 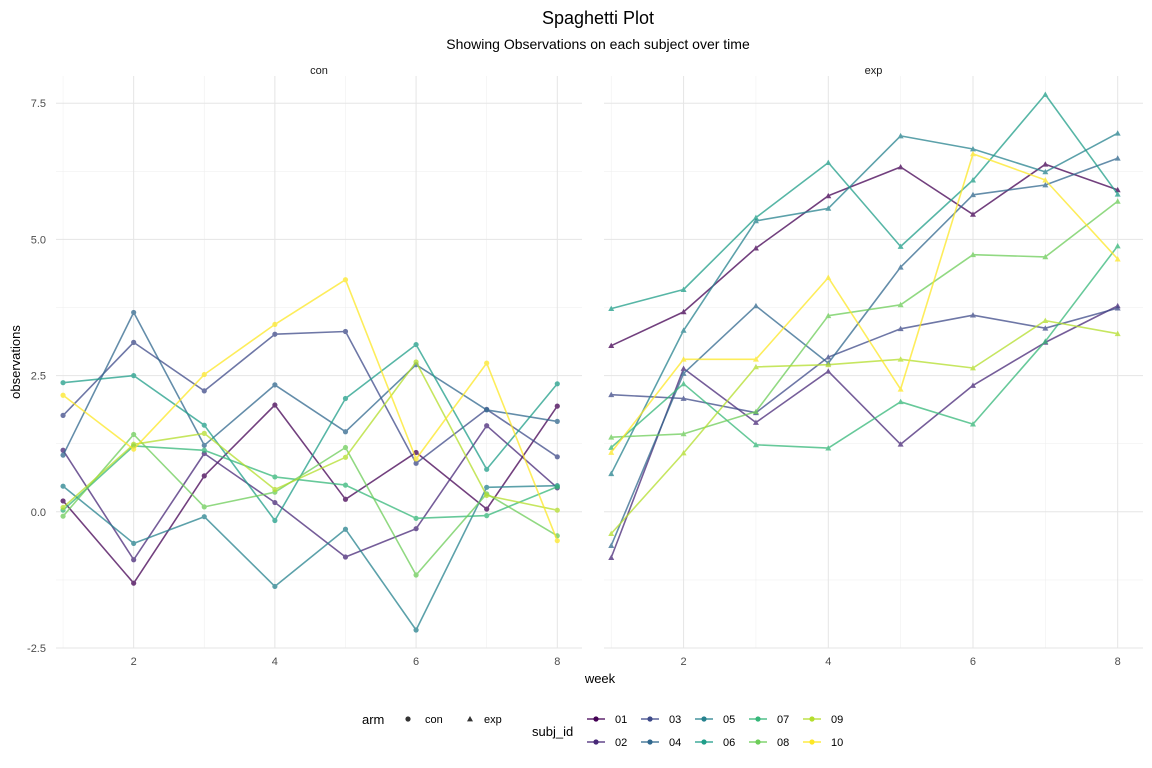 I want to click on legend-item-08: 08, so click(x=769, y=743).